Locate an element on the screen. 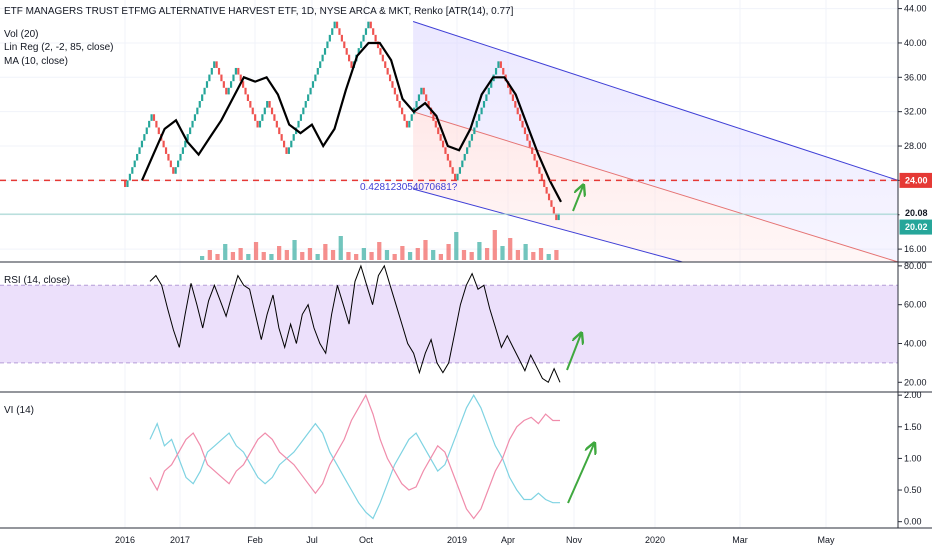 Image resolution: width=932 pixels, height=550 pixels. price-tick-label: 32.00 is located at coordinates (915, 112).